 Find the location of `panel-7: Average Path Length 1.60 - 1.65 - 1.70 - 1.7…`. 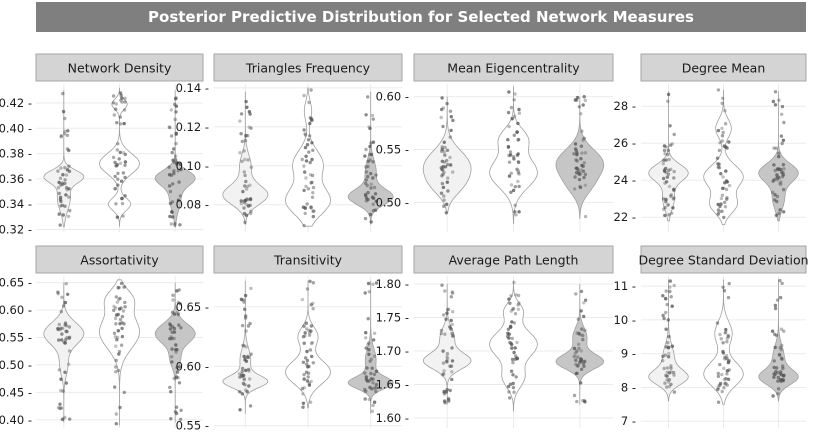

panel-7: Average Path Length 1.60 - 1.65 - 1.70 - 1.7… is located at coordinates (495, 336).